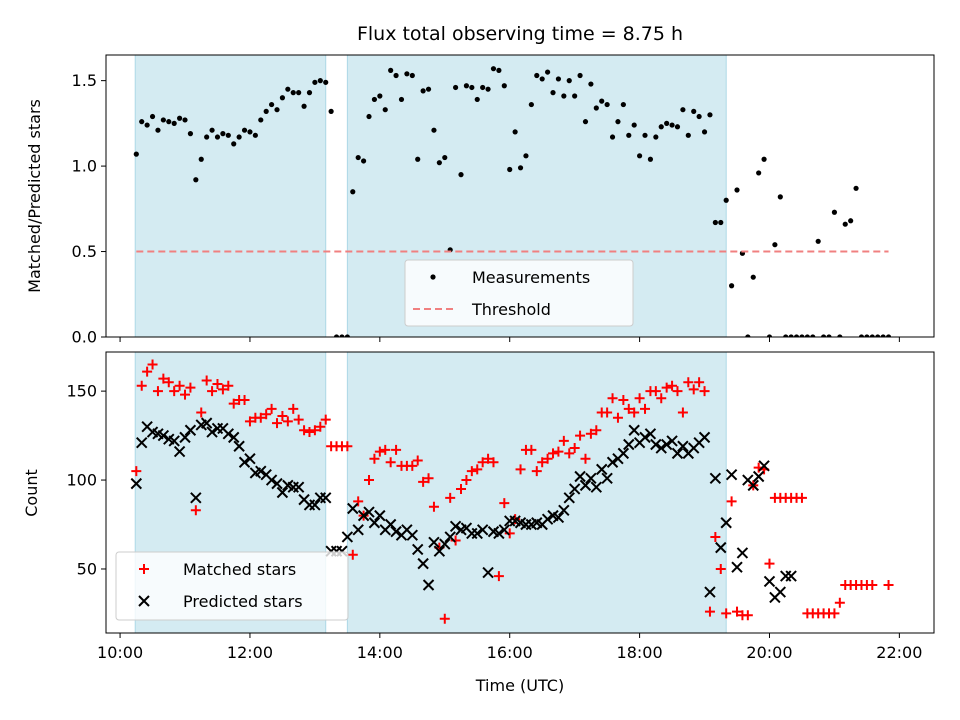 The image size is (960, 720). What do you see at coordinates (34, 196) in the screenshot?
I see `top-ylabel: Matched/Predicted stars` at bounding box center [34, 196].